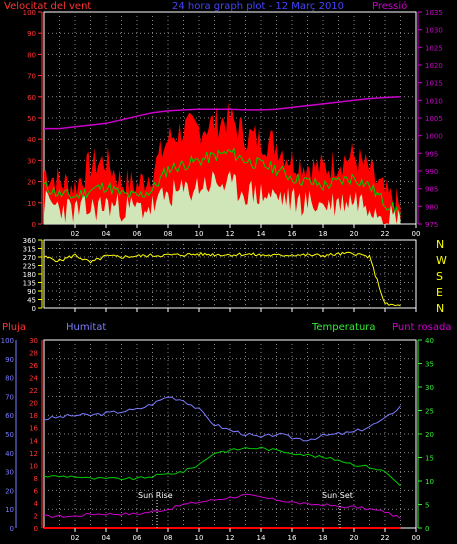  What do you see at coordinates (431, 207) in the screenshot?
I see `y-tick-label: 980` at bounding box center [431, 207].